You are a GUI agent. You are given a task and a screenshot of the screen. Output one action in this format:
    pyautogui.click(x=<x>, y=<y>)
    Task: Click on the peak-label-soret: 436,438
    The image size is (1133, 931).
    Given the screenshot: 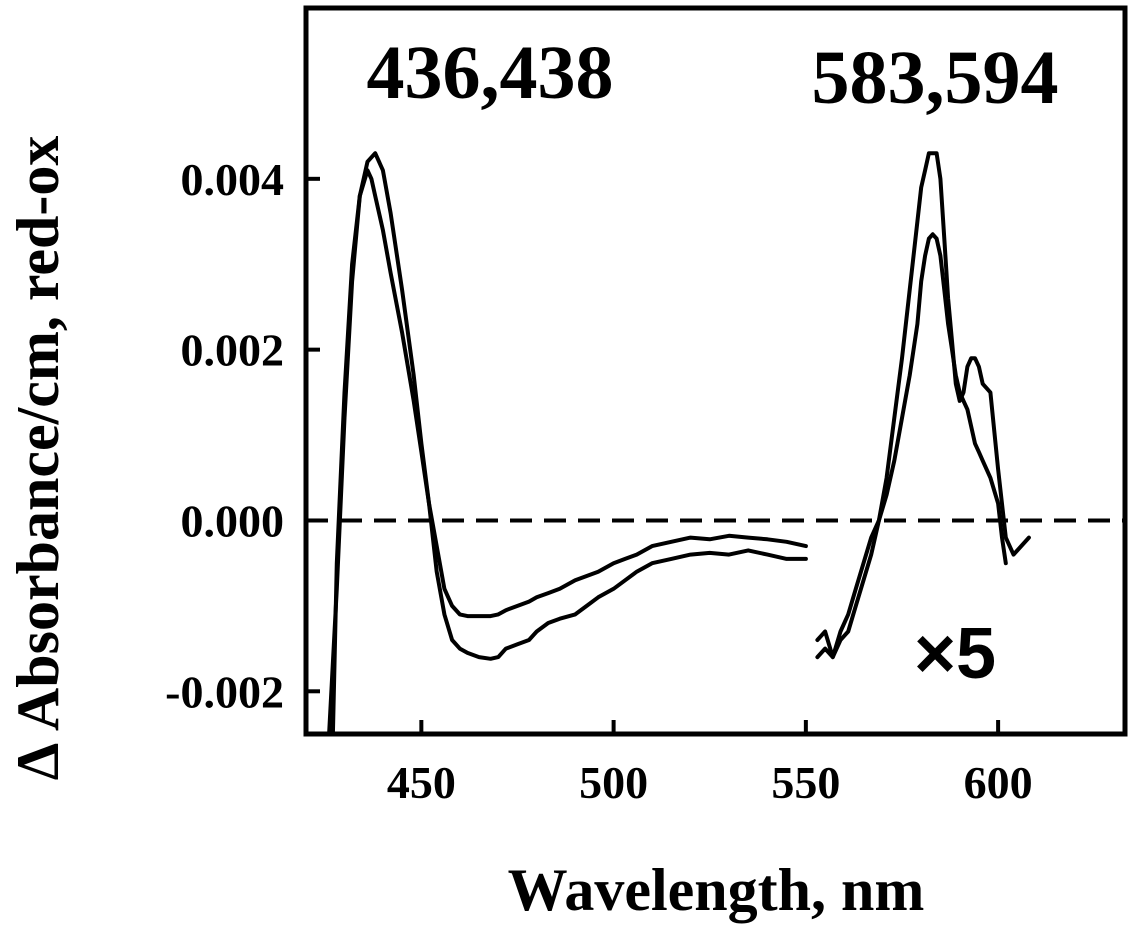 What is the action you would take?
    pyautogui.click(x=490, y=73)
    